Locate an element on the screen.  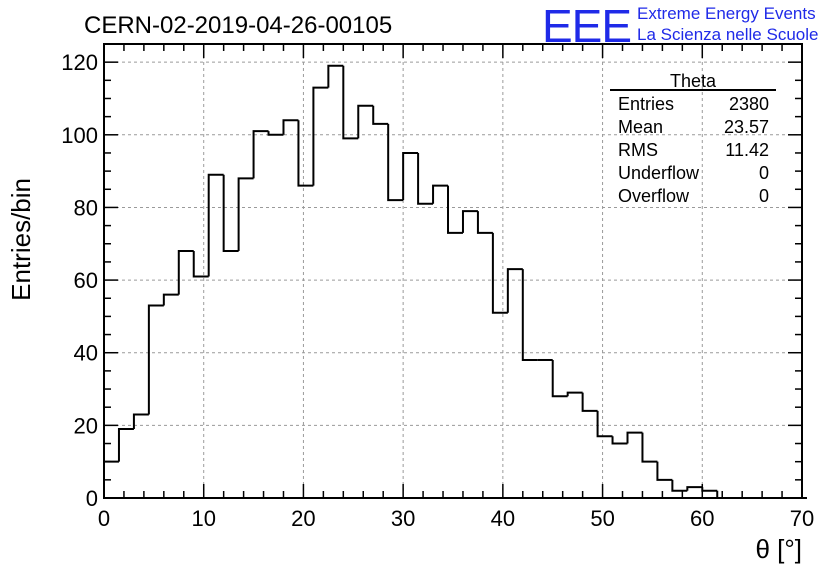
stats-row-value: 23.57 is located at coordinates (746, 127).